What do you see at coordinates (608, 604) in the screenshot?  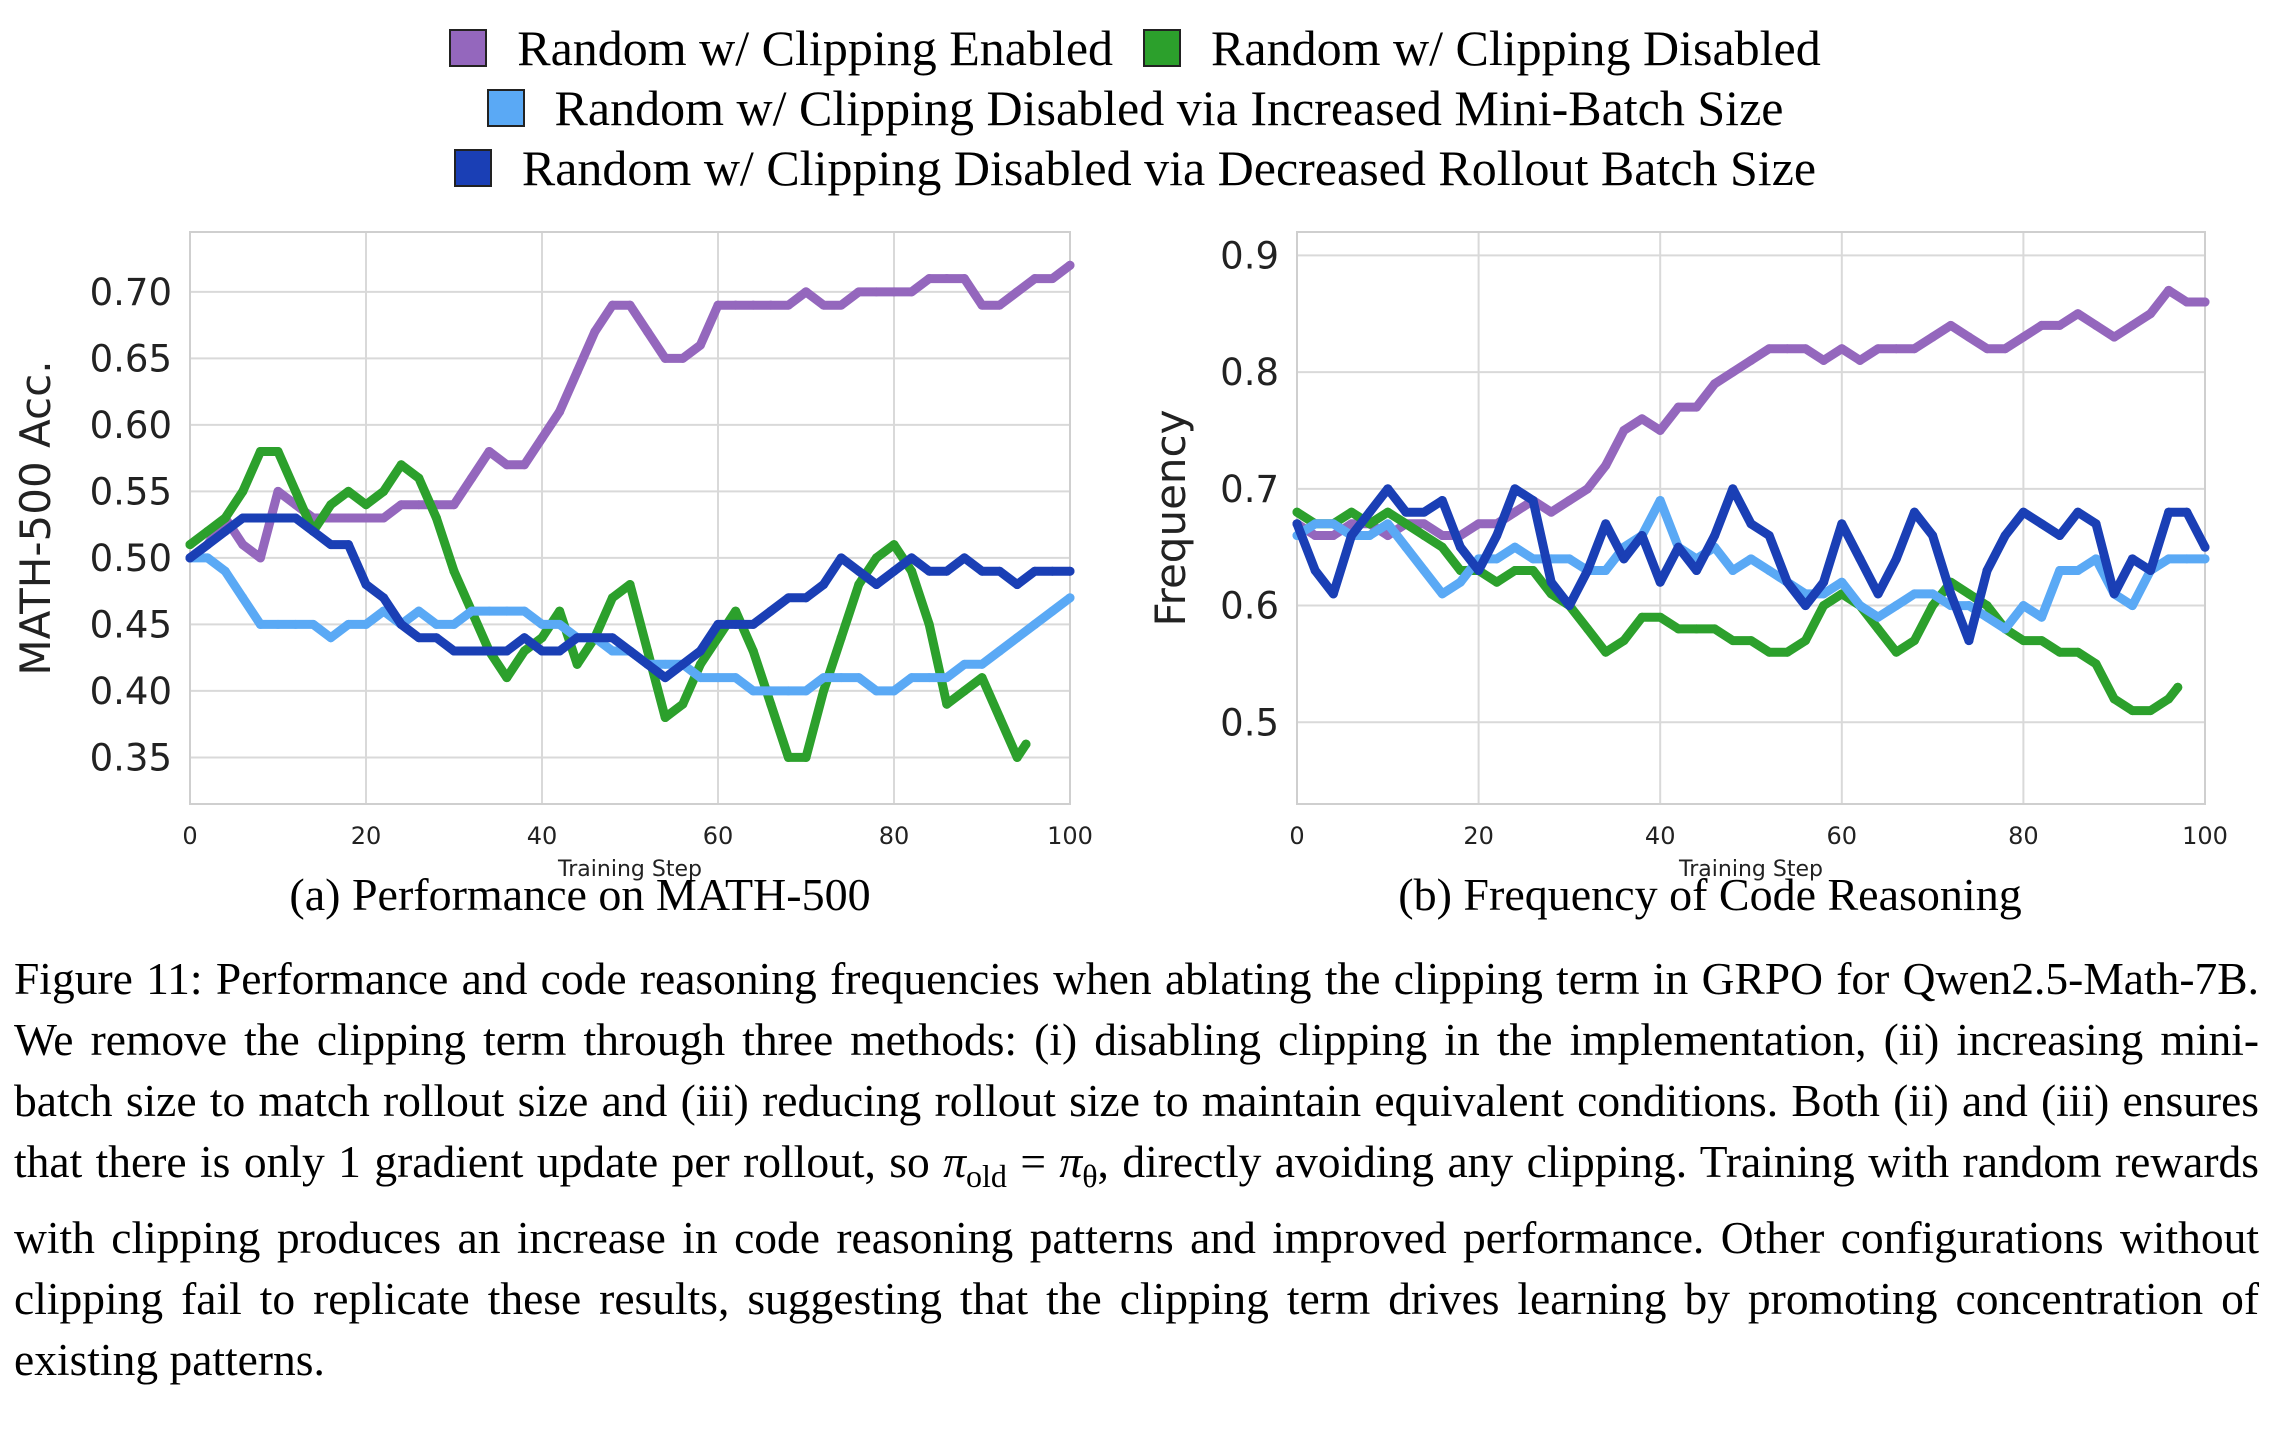 I see `series-clip_disabled` at bounding box center [608, 604].